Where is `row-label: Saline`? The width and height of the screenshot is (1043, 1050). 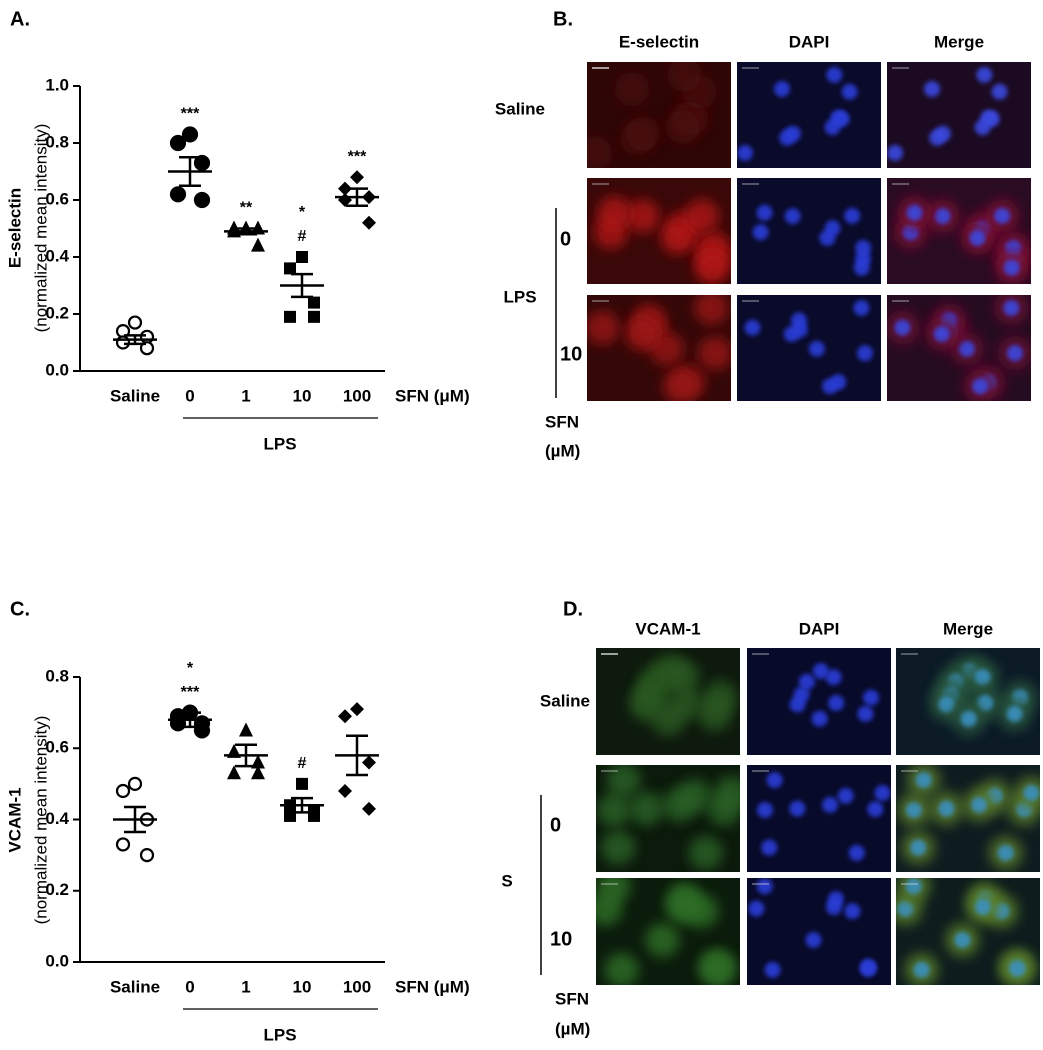
row-label: Saline is located at coordinates (520, 108).